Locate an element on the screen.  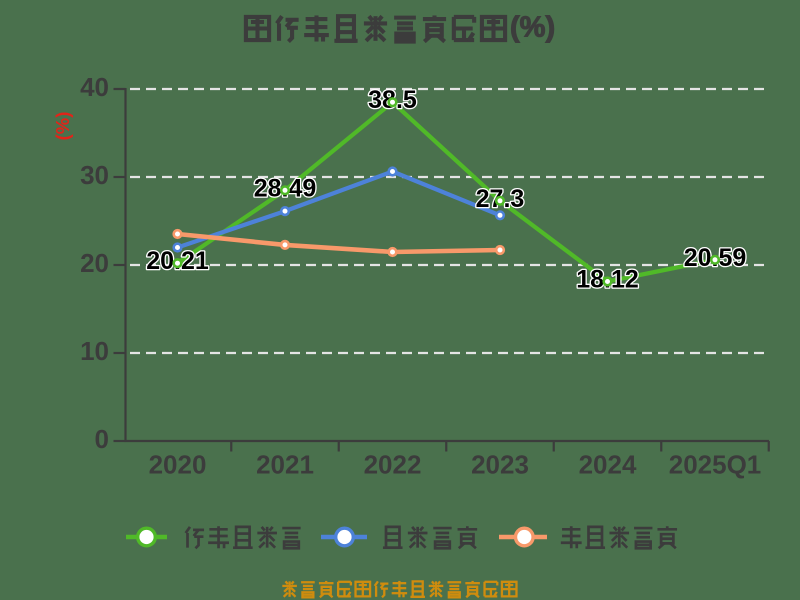
svg-text: 20 is located at coordinates (94, 263).